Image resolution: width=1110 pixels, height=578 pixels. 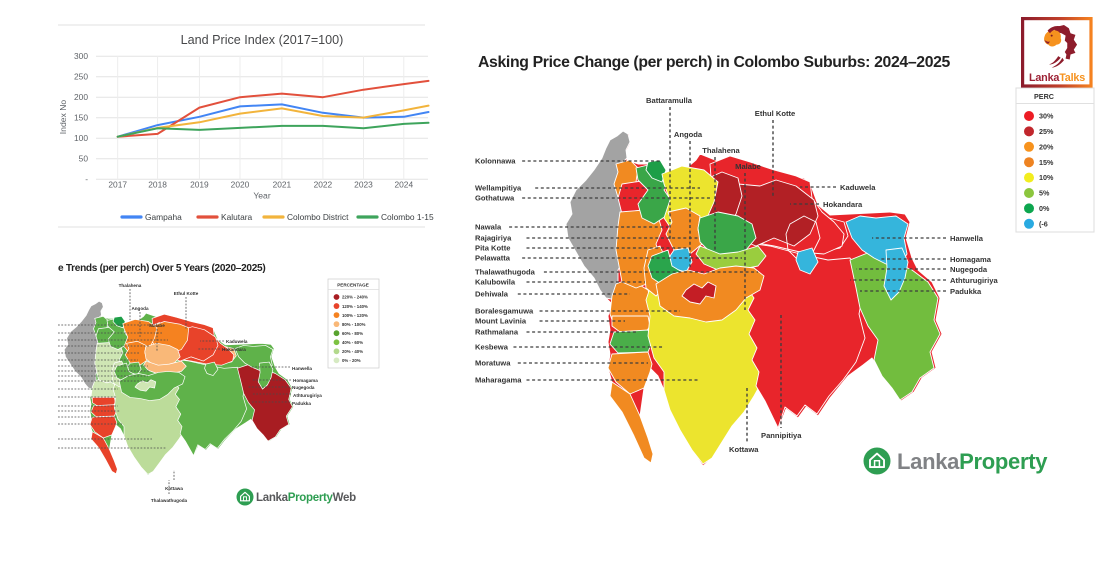 What do you see at coordinates (352, 333) in the screenshot?
I see `svg-text: 60% - 80%` at bounding box center [352, 333].